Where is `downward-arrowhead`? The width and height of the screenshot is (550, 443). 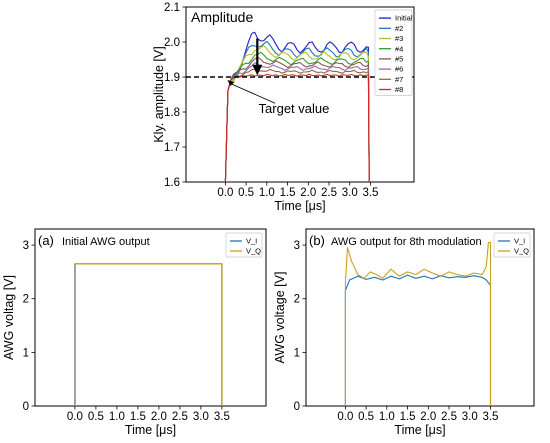 downward-arrowhead is located at coordinates (257, 70).